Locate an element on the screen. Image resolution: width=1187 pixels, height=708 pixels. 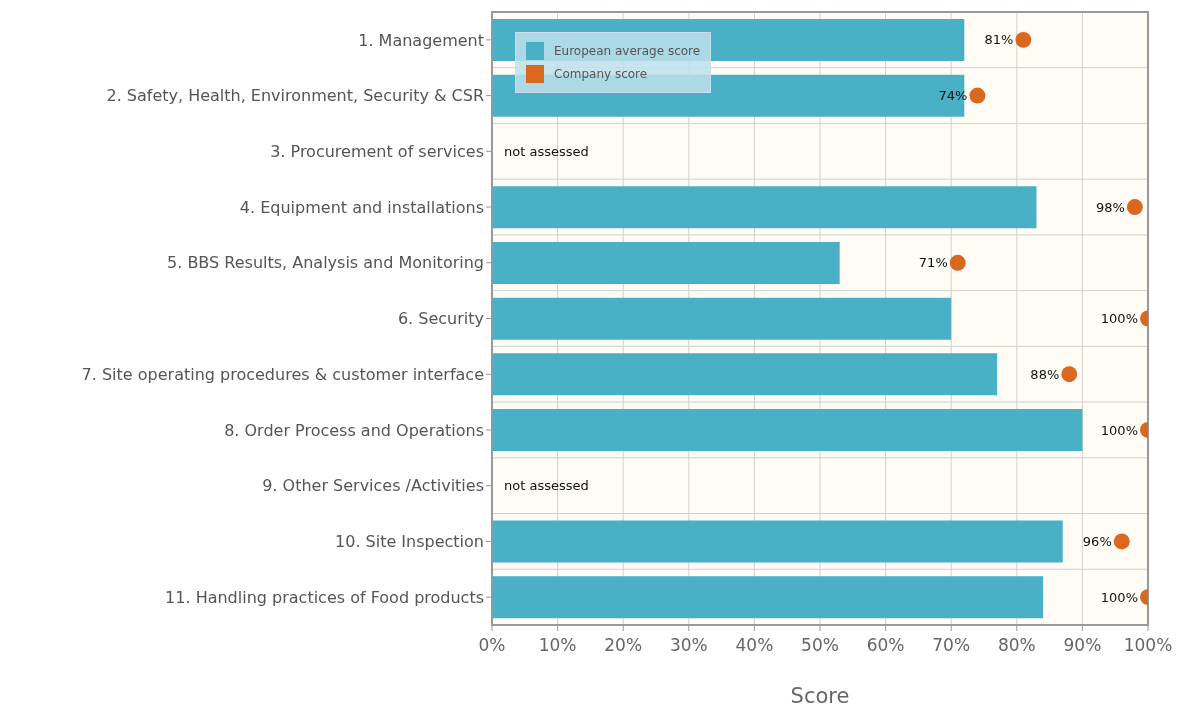
data-label: 96% is located at coordinates (1097, 541).